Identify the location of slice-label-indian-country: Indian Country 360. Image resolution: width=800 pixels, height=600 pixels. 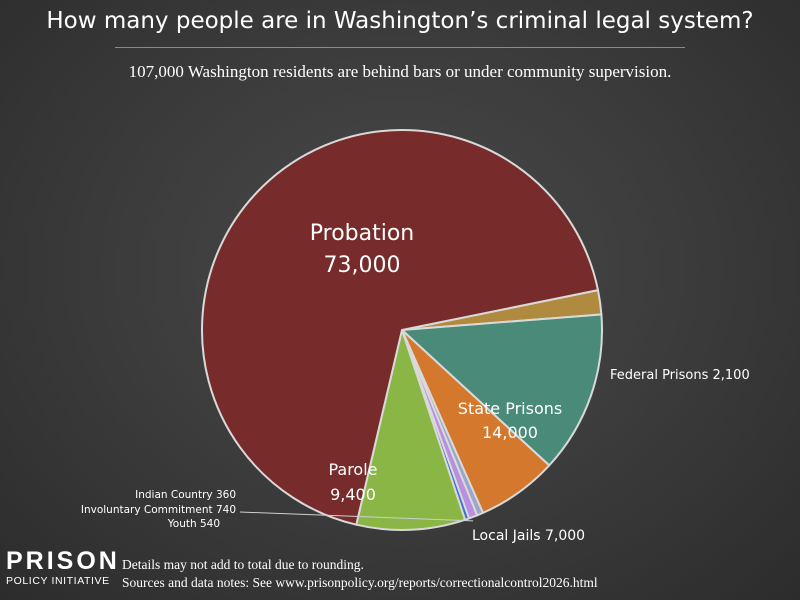
(185, 495).